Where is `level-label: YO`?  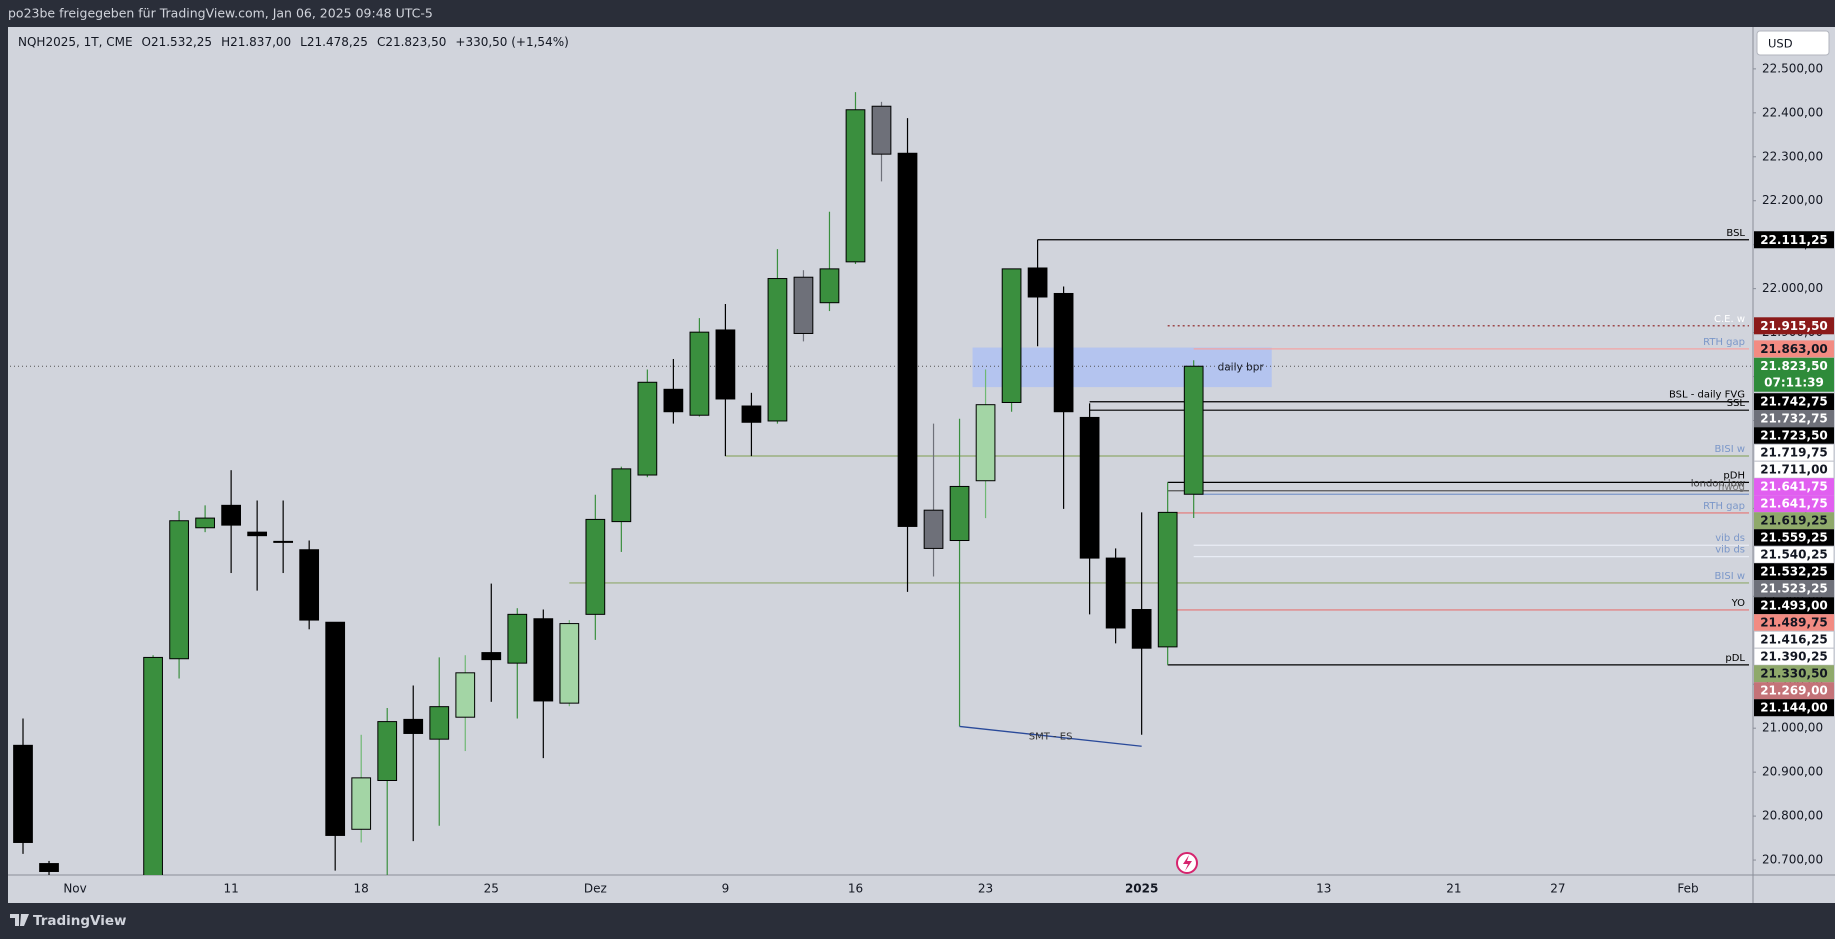
level-label: YO is located at coordinates (1738, 603).